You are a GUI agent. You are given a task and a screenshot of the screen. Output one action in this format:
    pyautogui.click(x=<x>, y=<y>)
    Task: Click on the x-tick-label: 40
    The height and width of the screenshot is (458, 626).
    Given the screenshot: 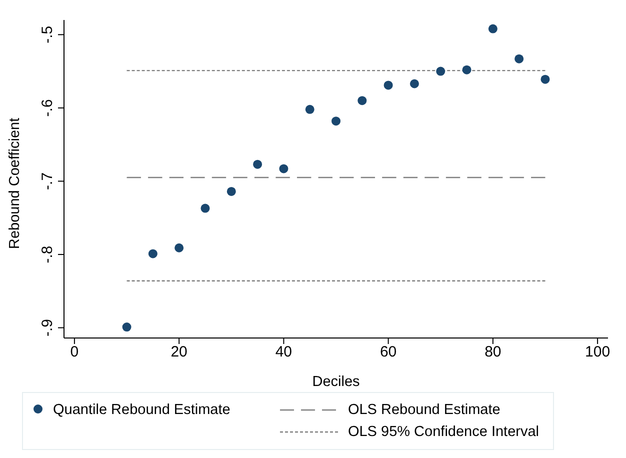 What is the action you would take?
    pyautogui.click(x=283, y=352)
    